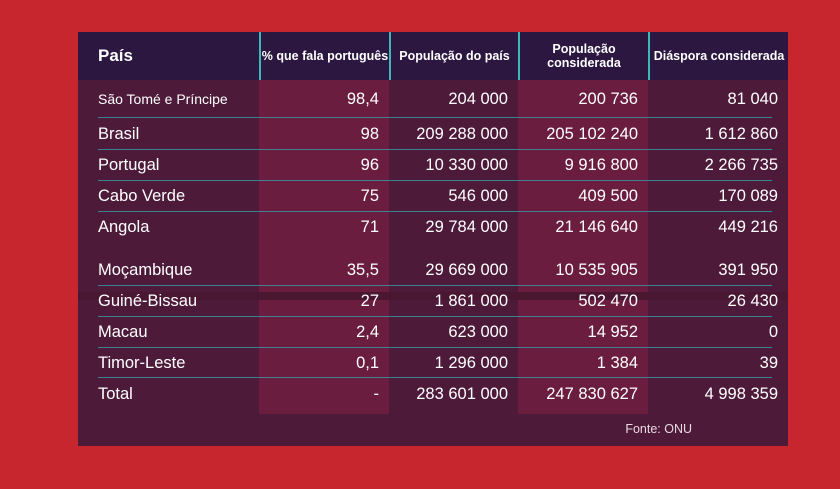 This screenshot has height=489, width=840. What do you see at coordinates (466, 269) in the screenshot?
I see `value-cell: 29 669 000` at bounding box center [466, 269].